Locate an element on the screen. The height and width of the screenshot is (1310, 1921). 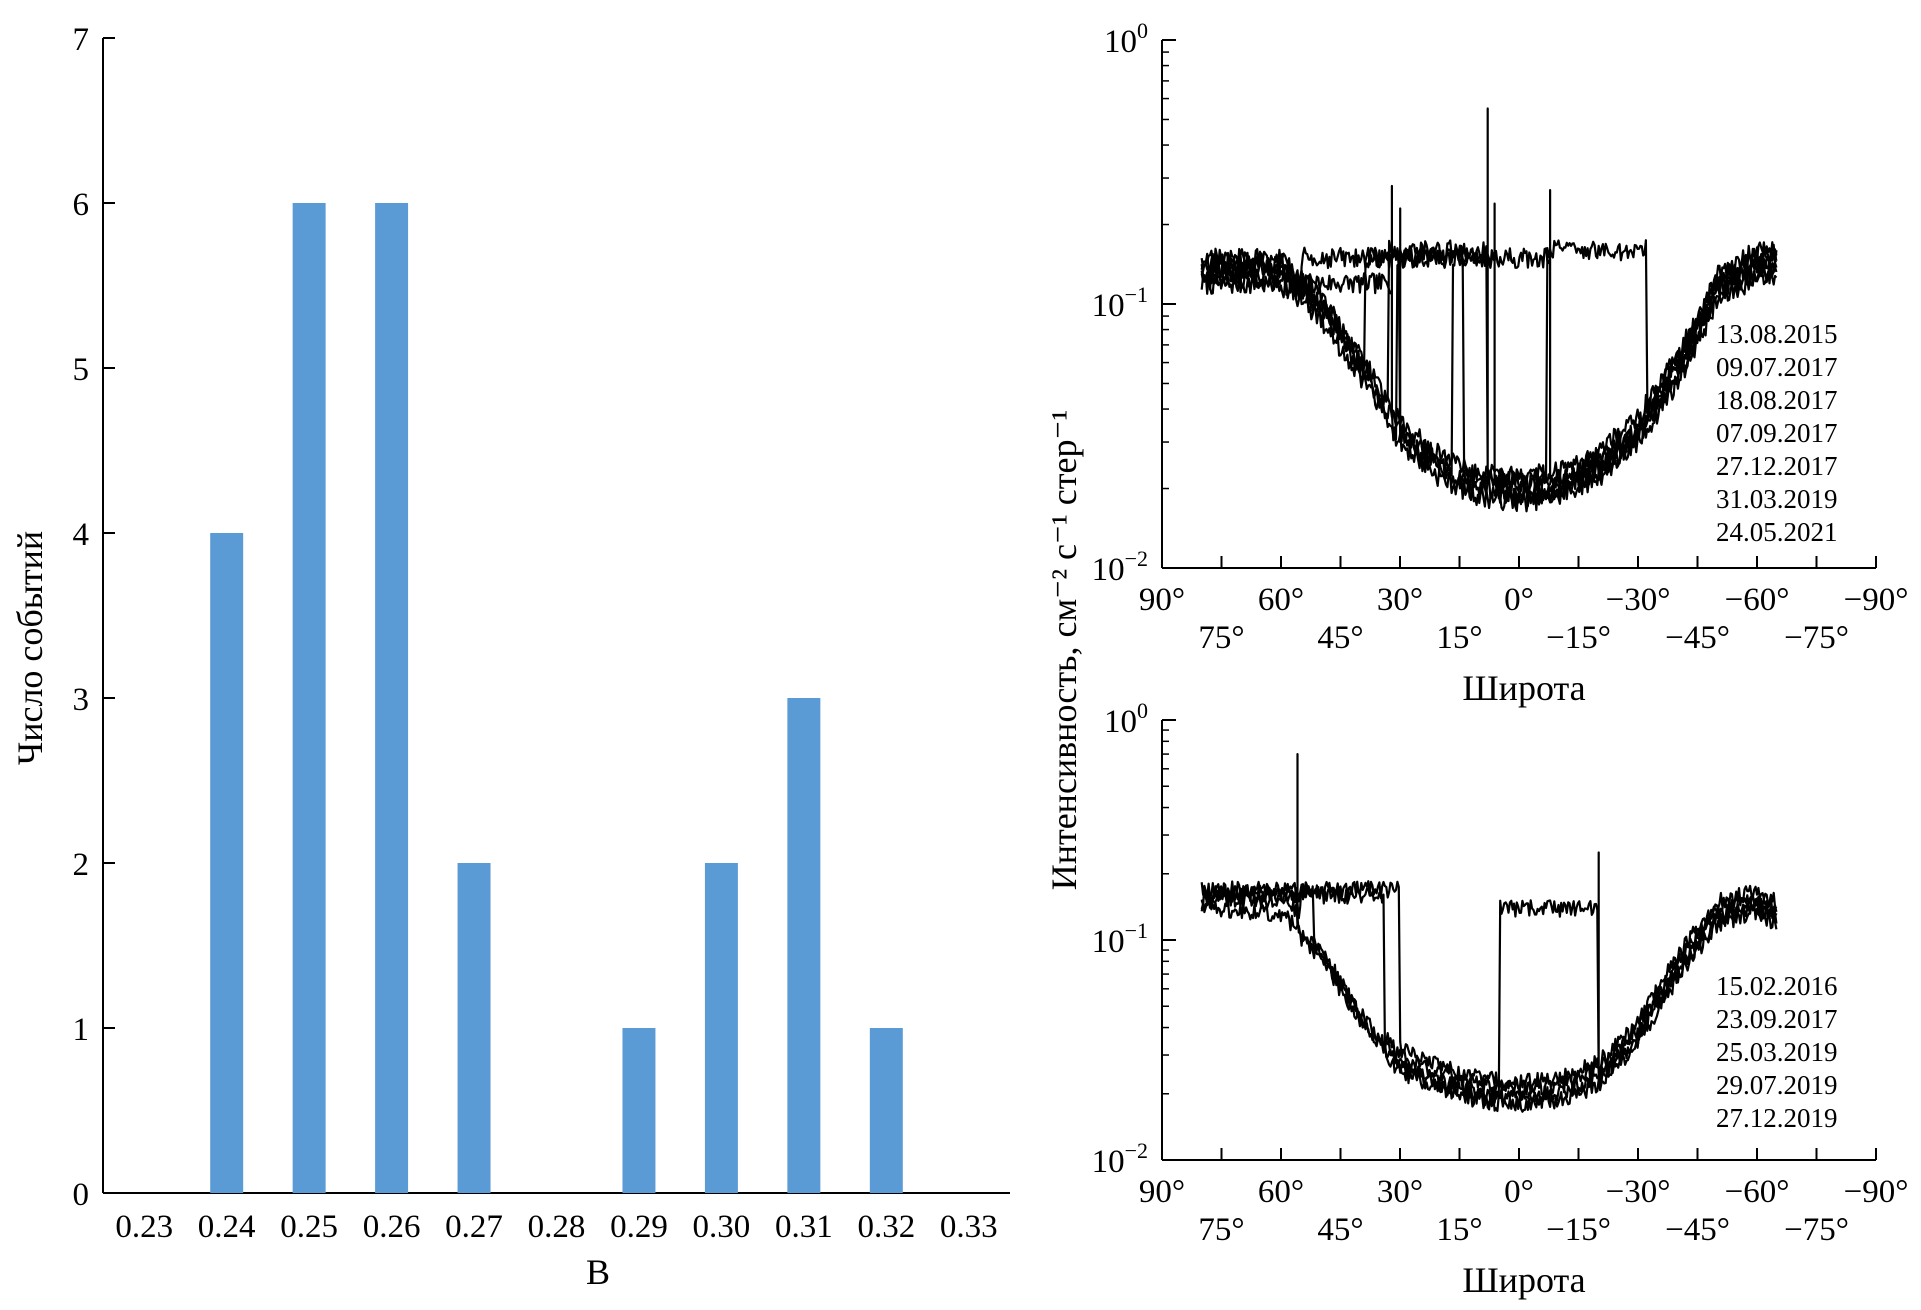
legend-entry: 13.08.2015 is located at coordinates (1777, 334).